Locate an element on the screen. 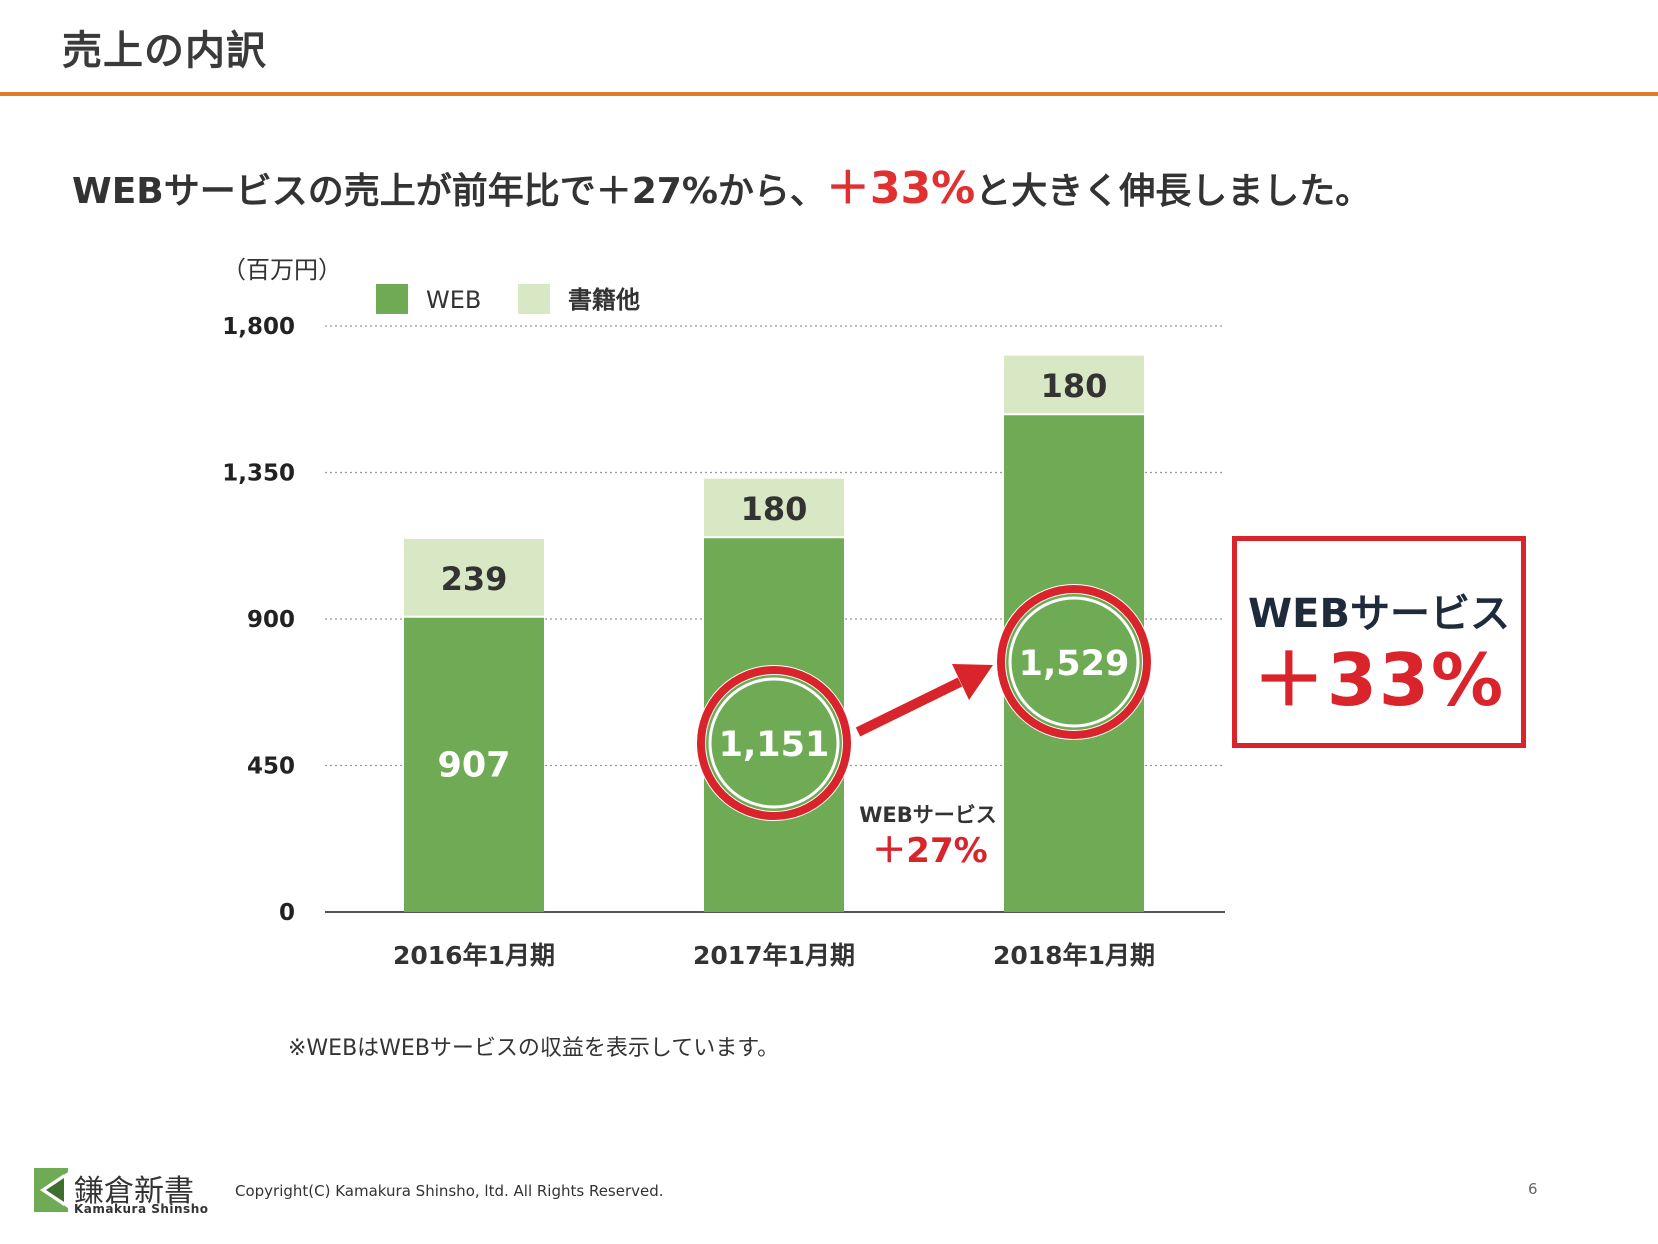 The image size is (1658, 1244). y-tick-label: 1,800 is located at coordinates (258, 327).